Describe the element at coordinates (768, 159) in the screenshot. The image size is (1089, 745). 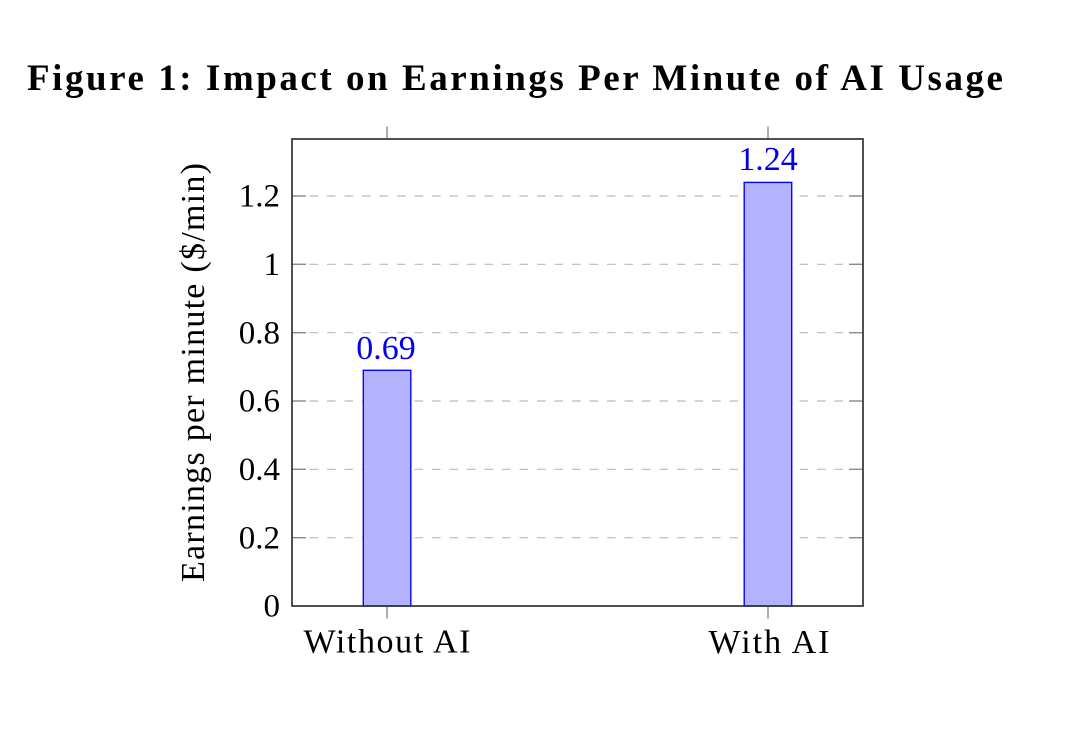
I see `svg-text: 1.24` at that location.